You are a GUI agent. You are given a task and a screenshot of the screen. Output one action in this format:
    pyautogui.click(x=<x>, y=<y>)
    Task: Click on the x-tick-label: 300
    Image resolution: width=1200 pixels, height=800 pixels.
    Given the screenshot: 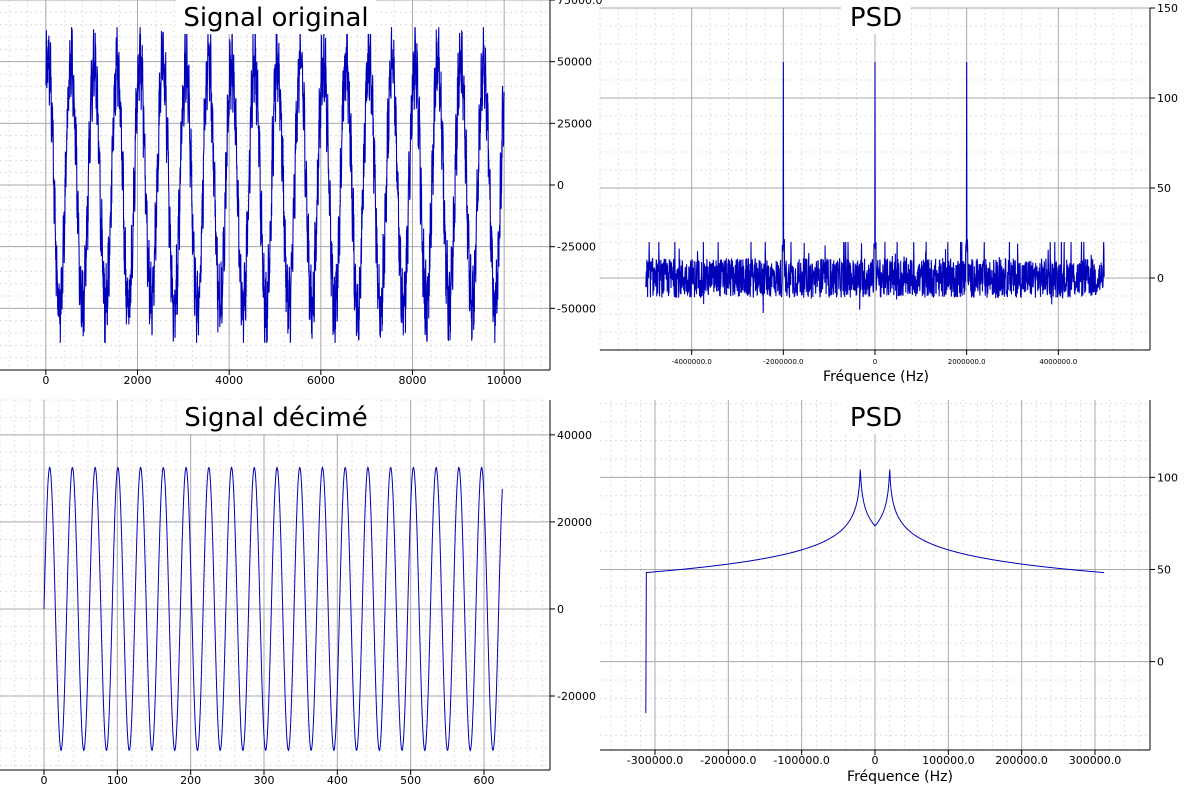 What is the action you would take?
    pyautogui.click(x=264, y=780)
    